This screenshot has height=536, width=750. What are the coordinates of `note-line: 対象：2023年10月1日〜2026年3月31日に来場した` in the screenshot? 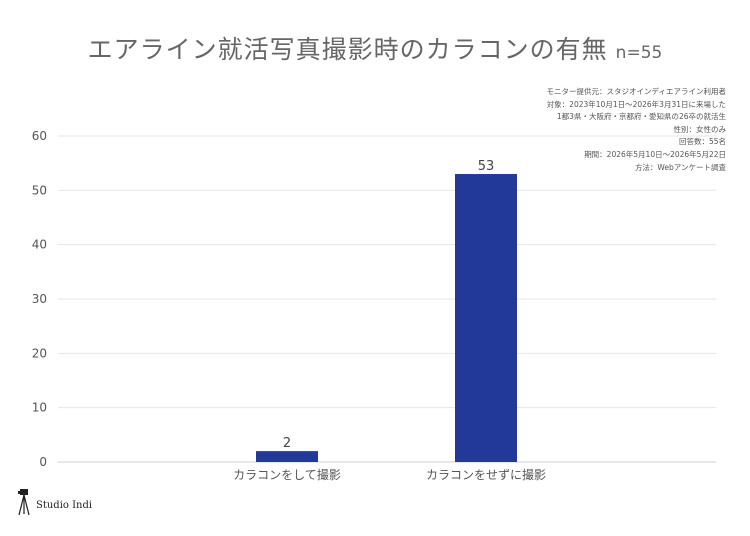 It's located at (636, 104).